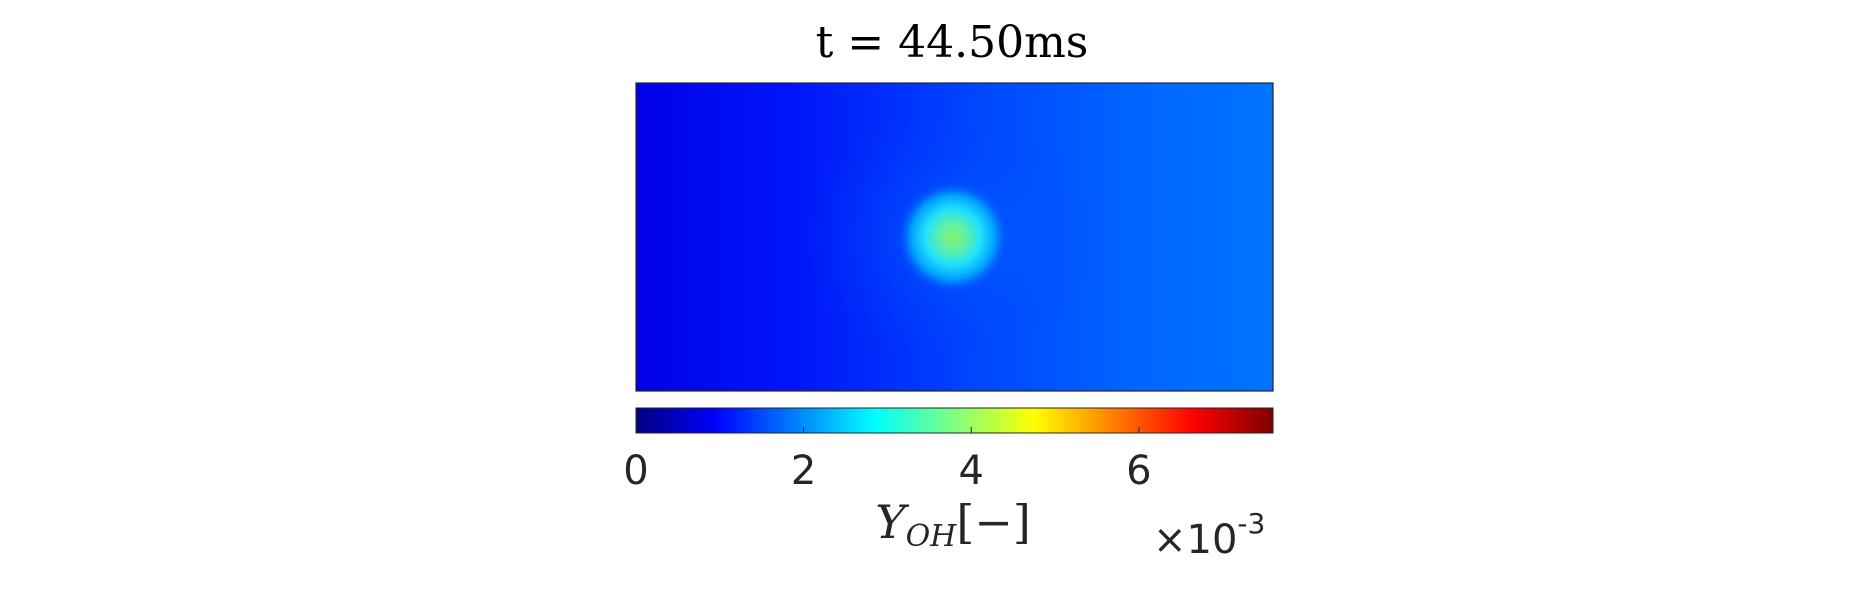 This screenshot has height=594, width=1875. I want to click on multiplier-prefix: ×10, so click(1195, 540).